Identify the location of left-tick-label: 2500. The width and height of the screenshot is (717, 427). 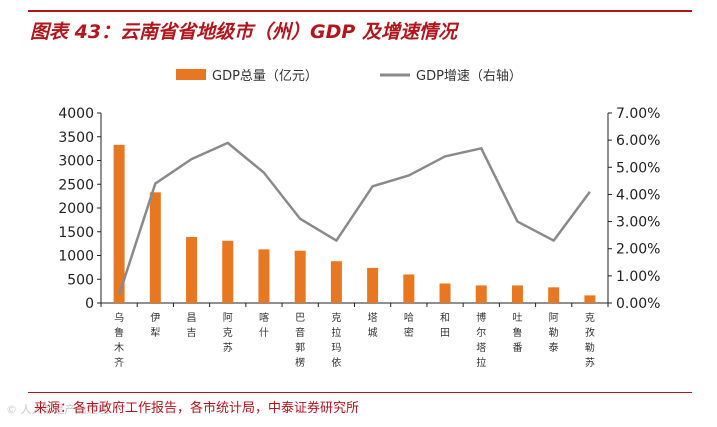
(76, 185).